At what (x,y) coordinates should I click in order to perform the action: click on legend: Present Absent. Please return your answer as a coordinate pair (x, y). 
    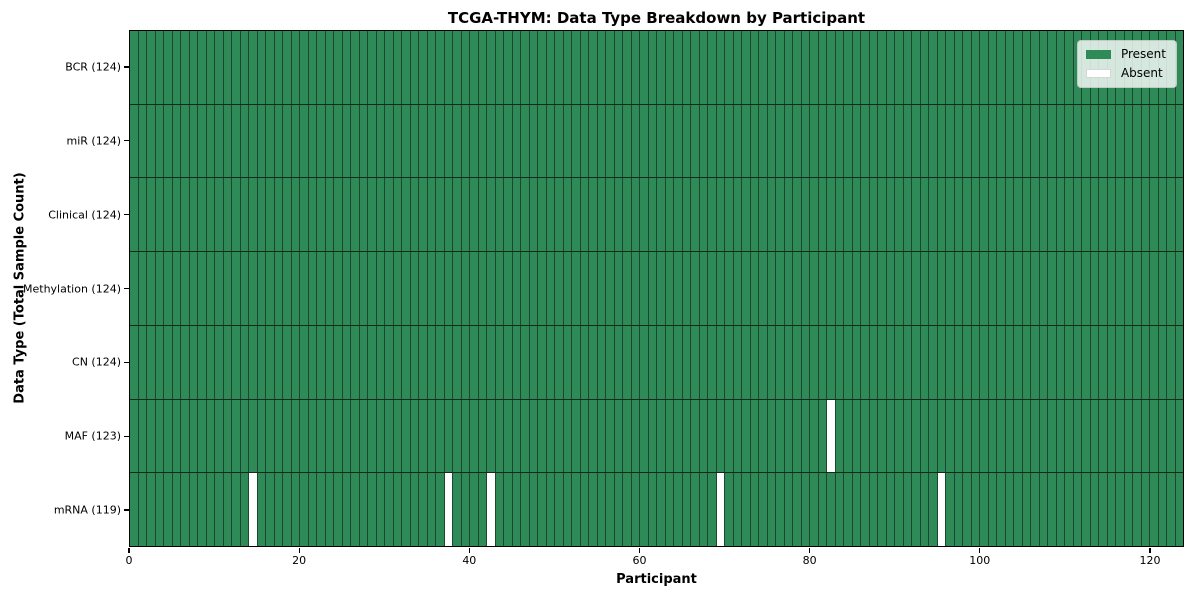
    Looking at the image, I should click on (1126, 64).